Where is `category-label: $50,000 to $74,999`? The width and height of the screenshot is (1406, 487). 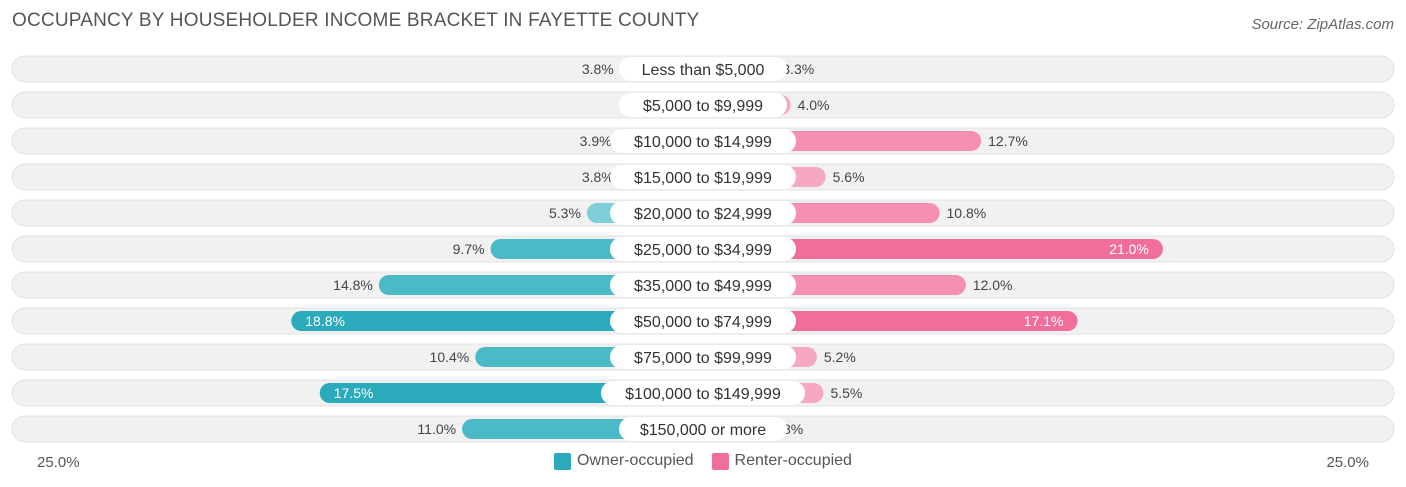
category-label: $50,000 to $74,999 is located at coordinates (703, 322).